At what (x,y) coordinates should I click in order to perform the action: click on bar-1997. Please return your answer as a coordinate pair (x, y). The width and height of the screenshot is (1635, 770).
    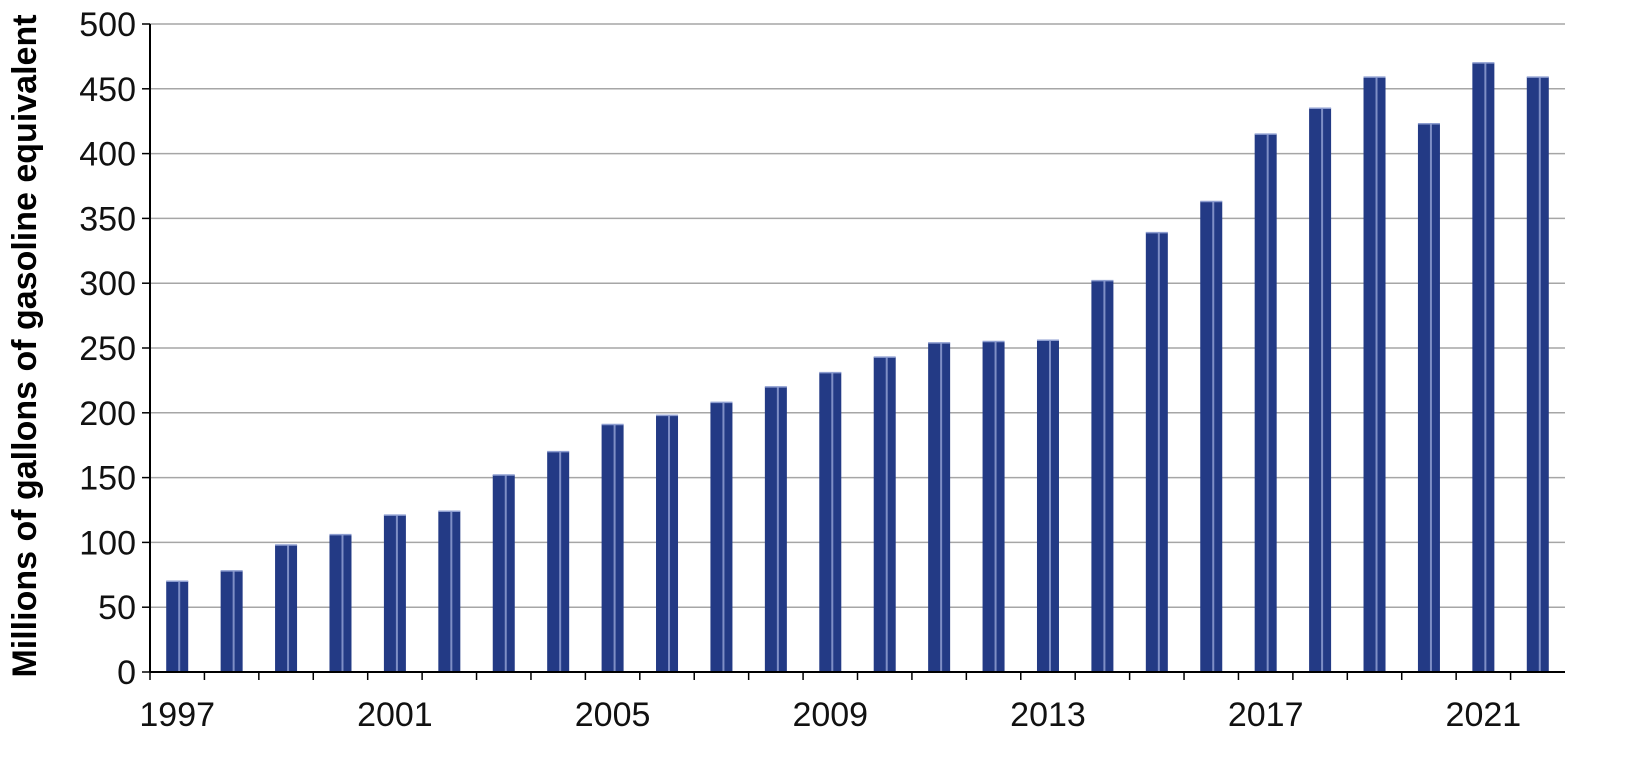
    Looking at the image, I should click on (177, 626).